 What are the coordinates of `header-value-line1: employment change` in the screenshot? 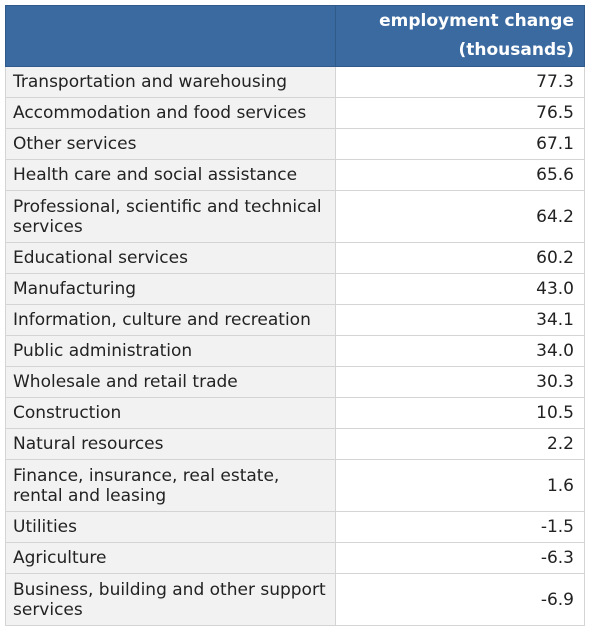 It's located at (476, 21).